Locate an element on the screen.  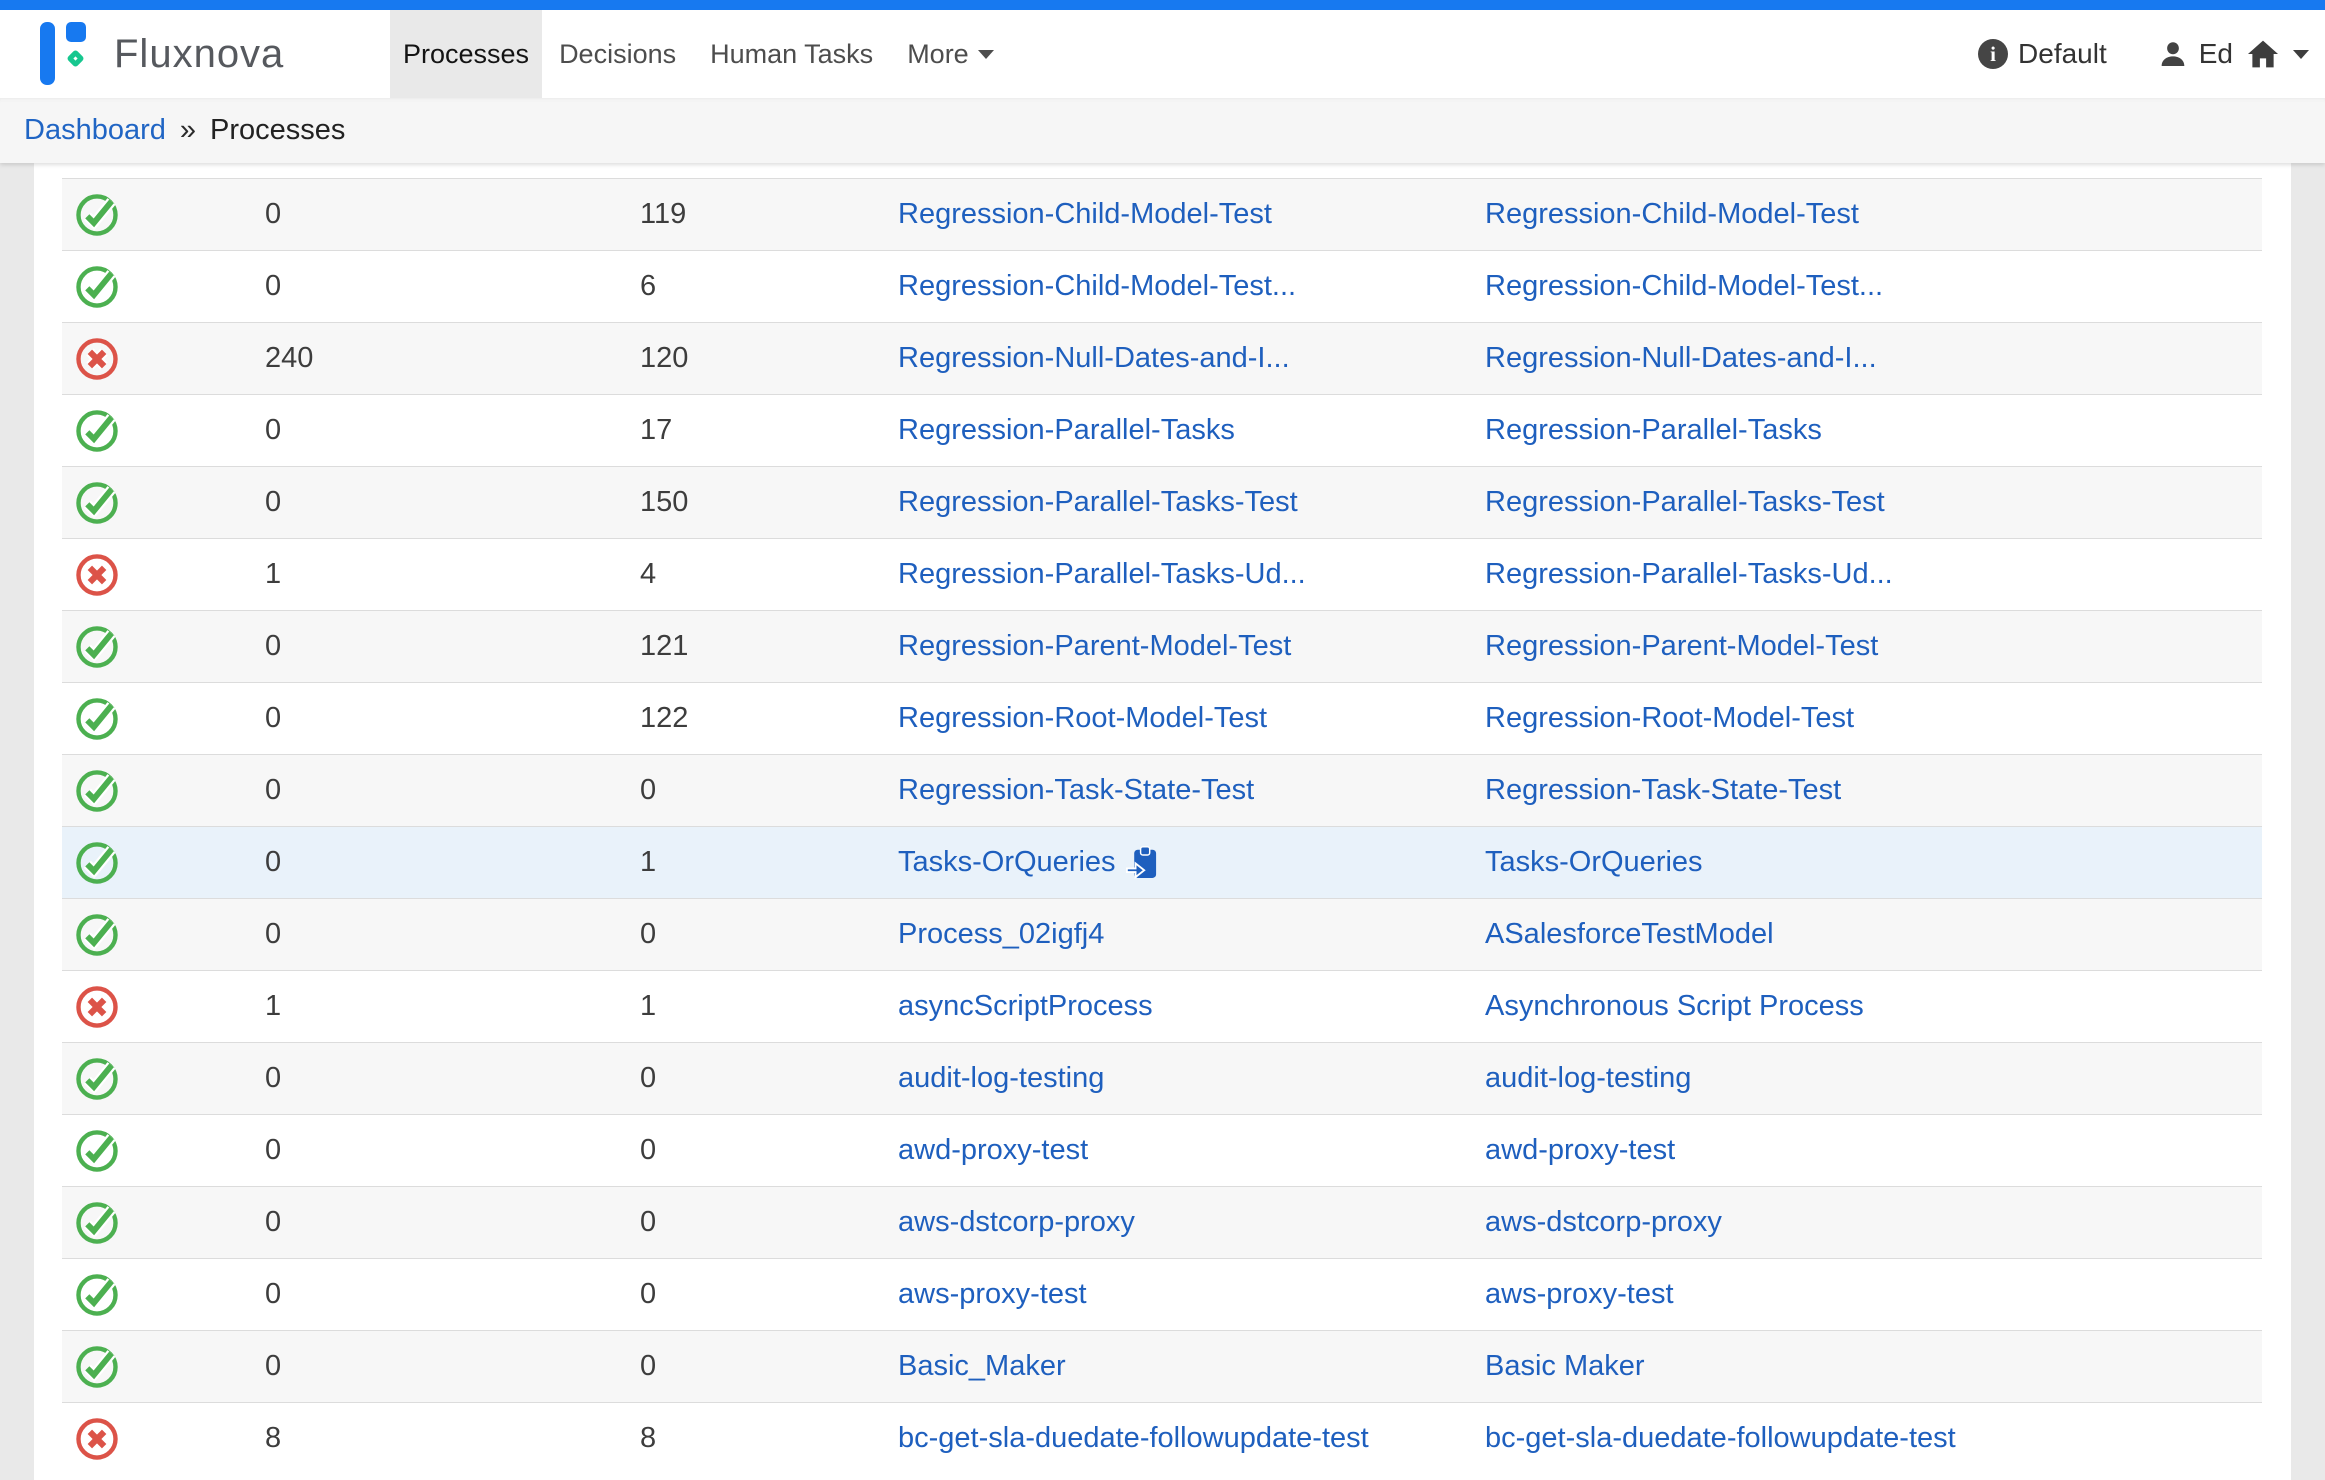
instances-count: 6 is located at coordinates (648, 286).